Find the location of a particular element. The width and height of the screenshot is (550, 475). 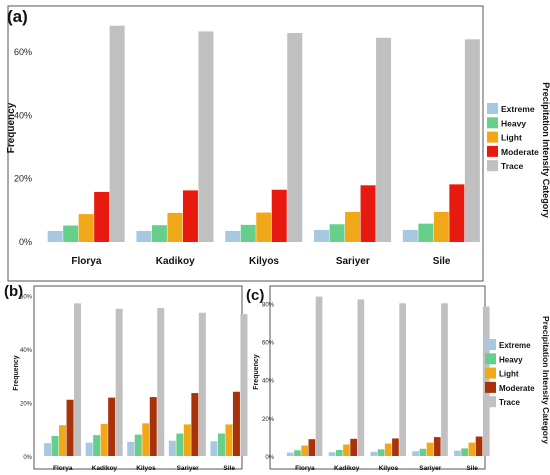

panel-c-legend-label: Extreme is located at coordinates (515, 345).